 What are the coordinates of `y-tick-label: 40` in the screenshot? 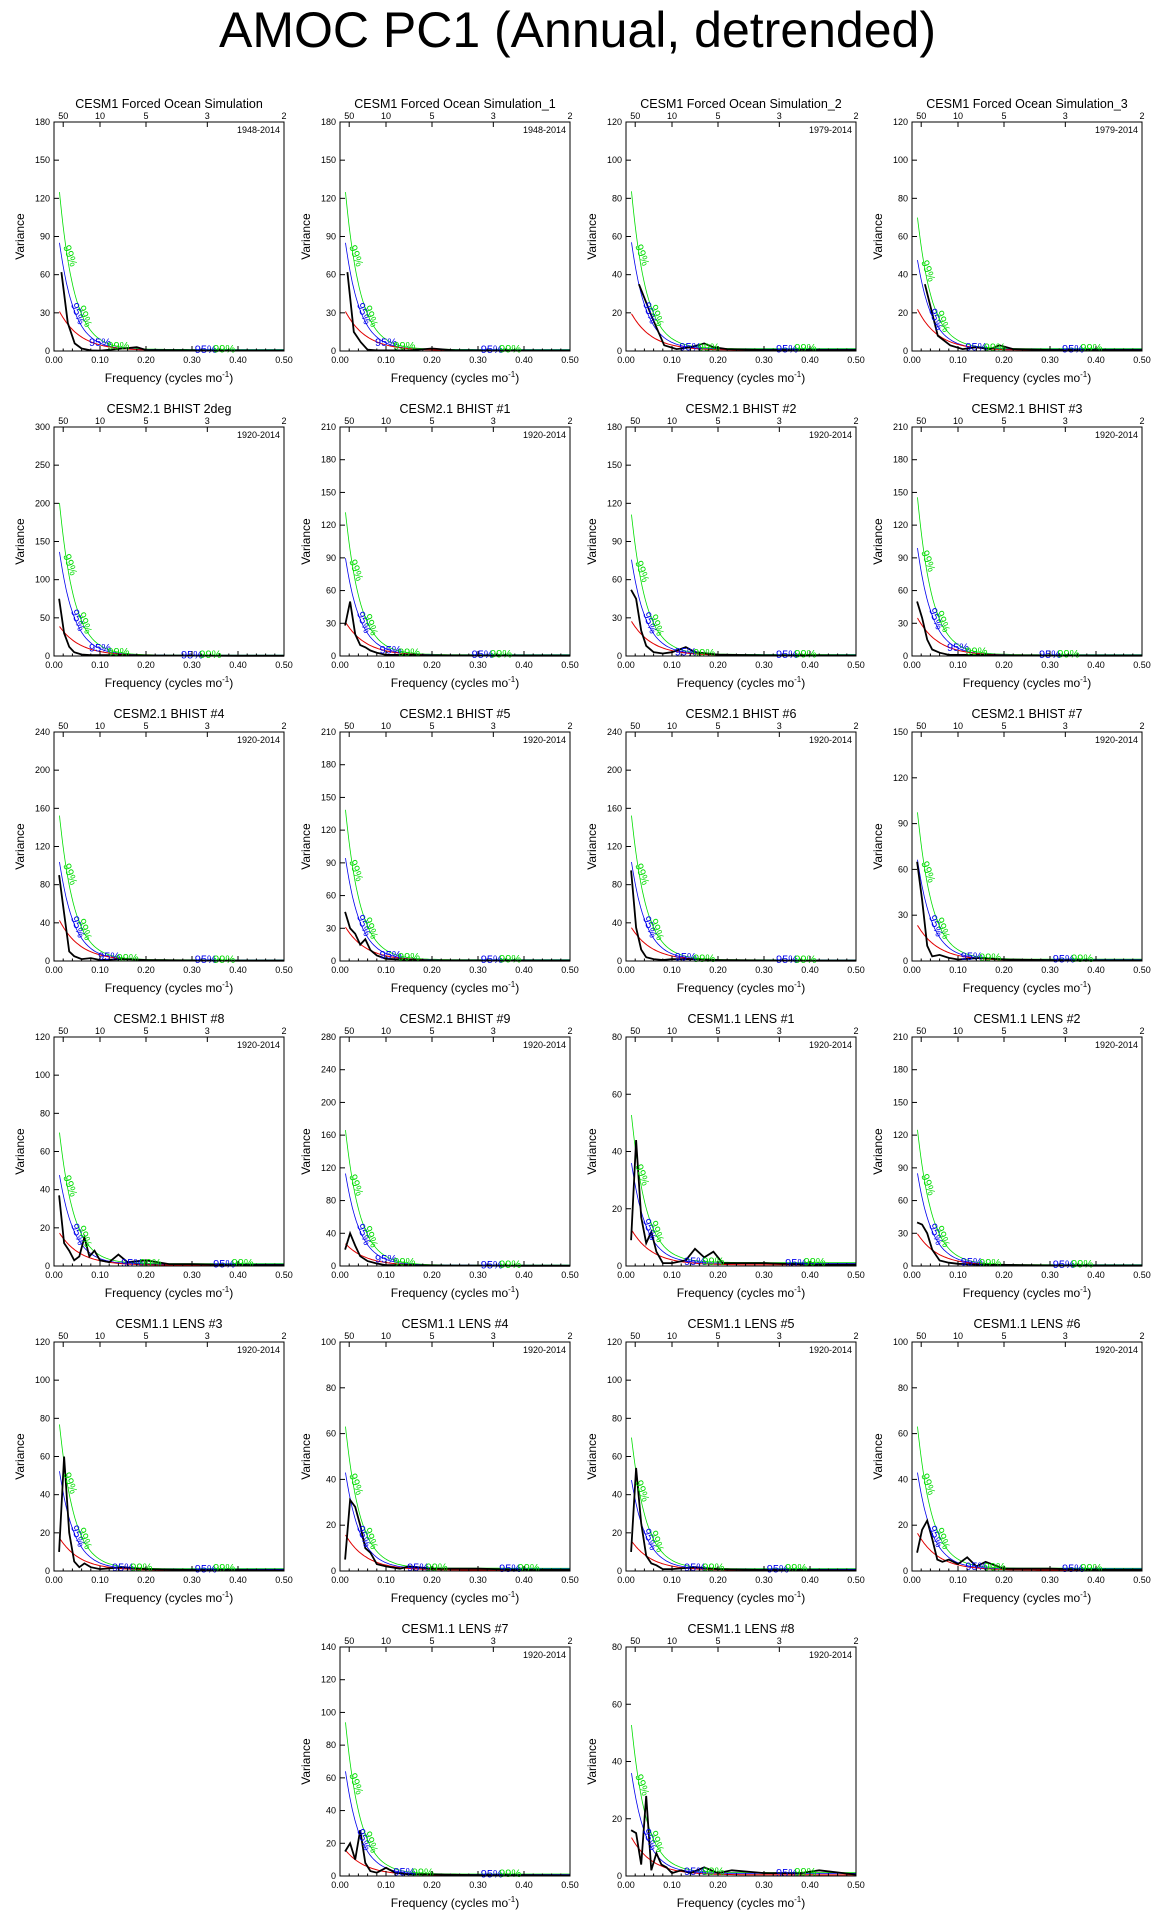 It's located at (331, 1233).